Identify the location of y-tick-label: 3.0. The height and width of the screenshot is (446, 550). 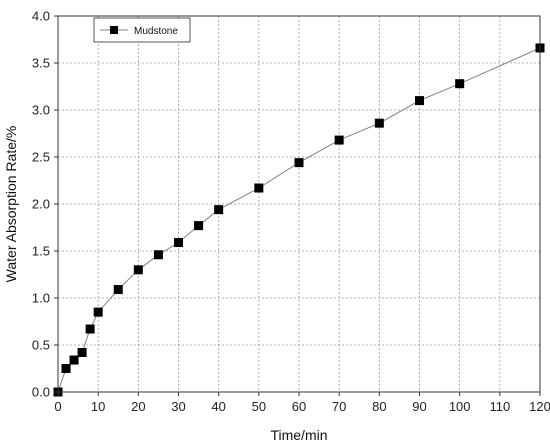
(41, 110).